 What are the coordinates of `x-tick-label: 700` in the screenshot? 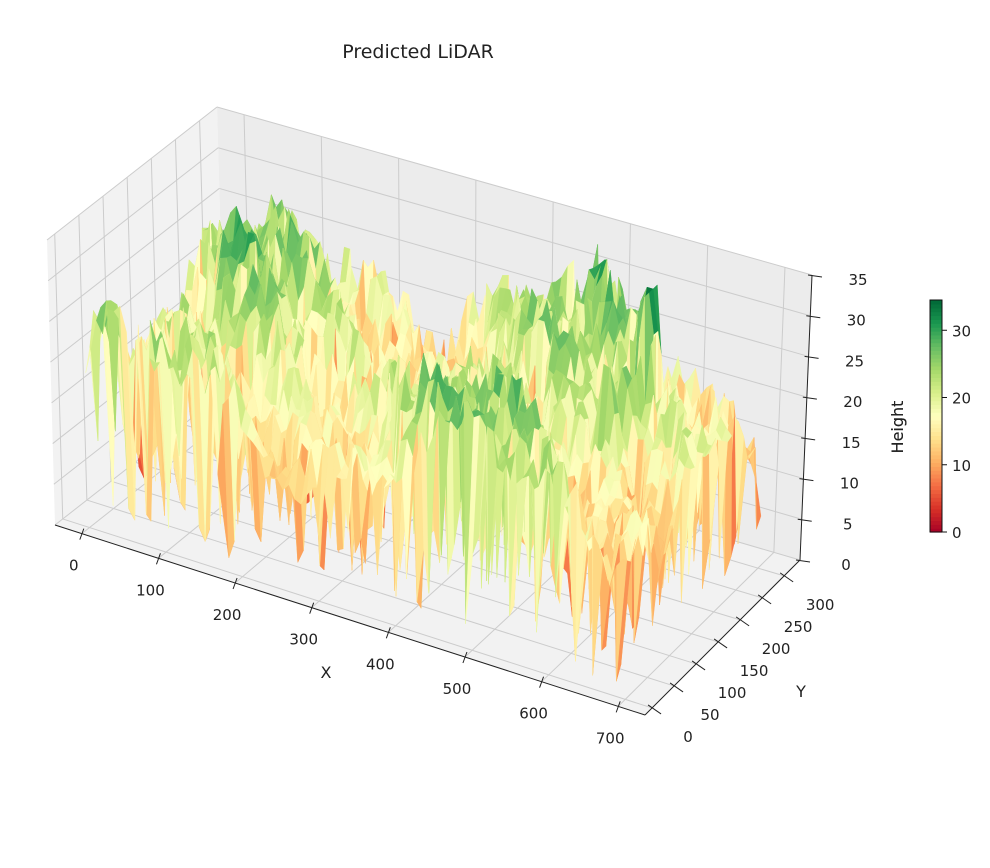 It's located at (610, 738).